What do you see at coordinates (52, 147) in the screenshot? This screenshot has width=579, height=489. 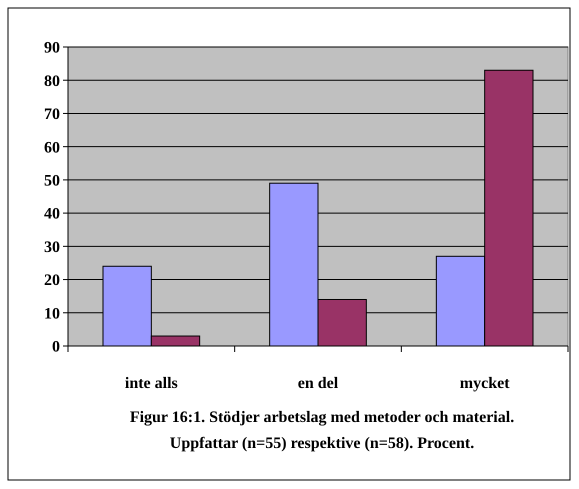 I see `y-tick-label: 60` at bounding box center [52, 147].